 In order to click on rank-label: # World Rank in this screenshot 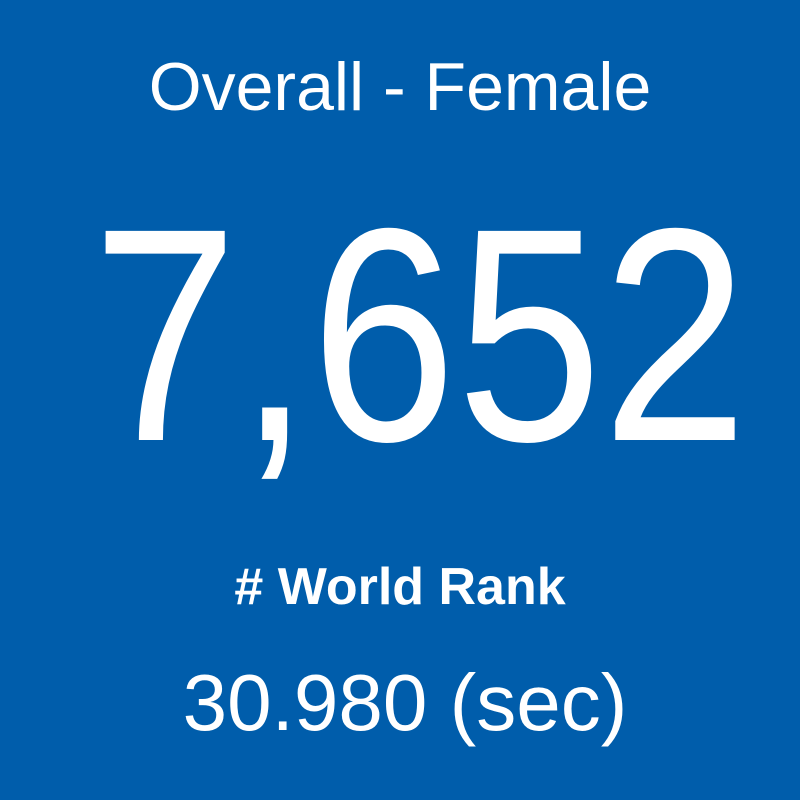, I will do `click(399, 587)`.